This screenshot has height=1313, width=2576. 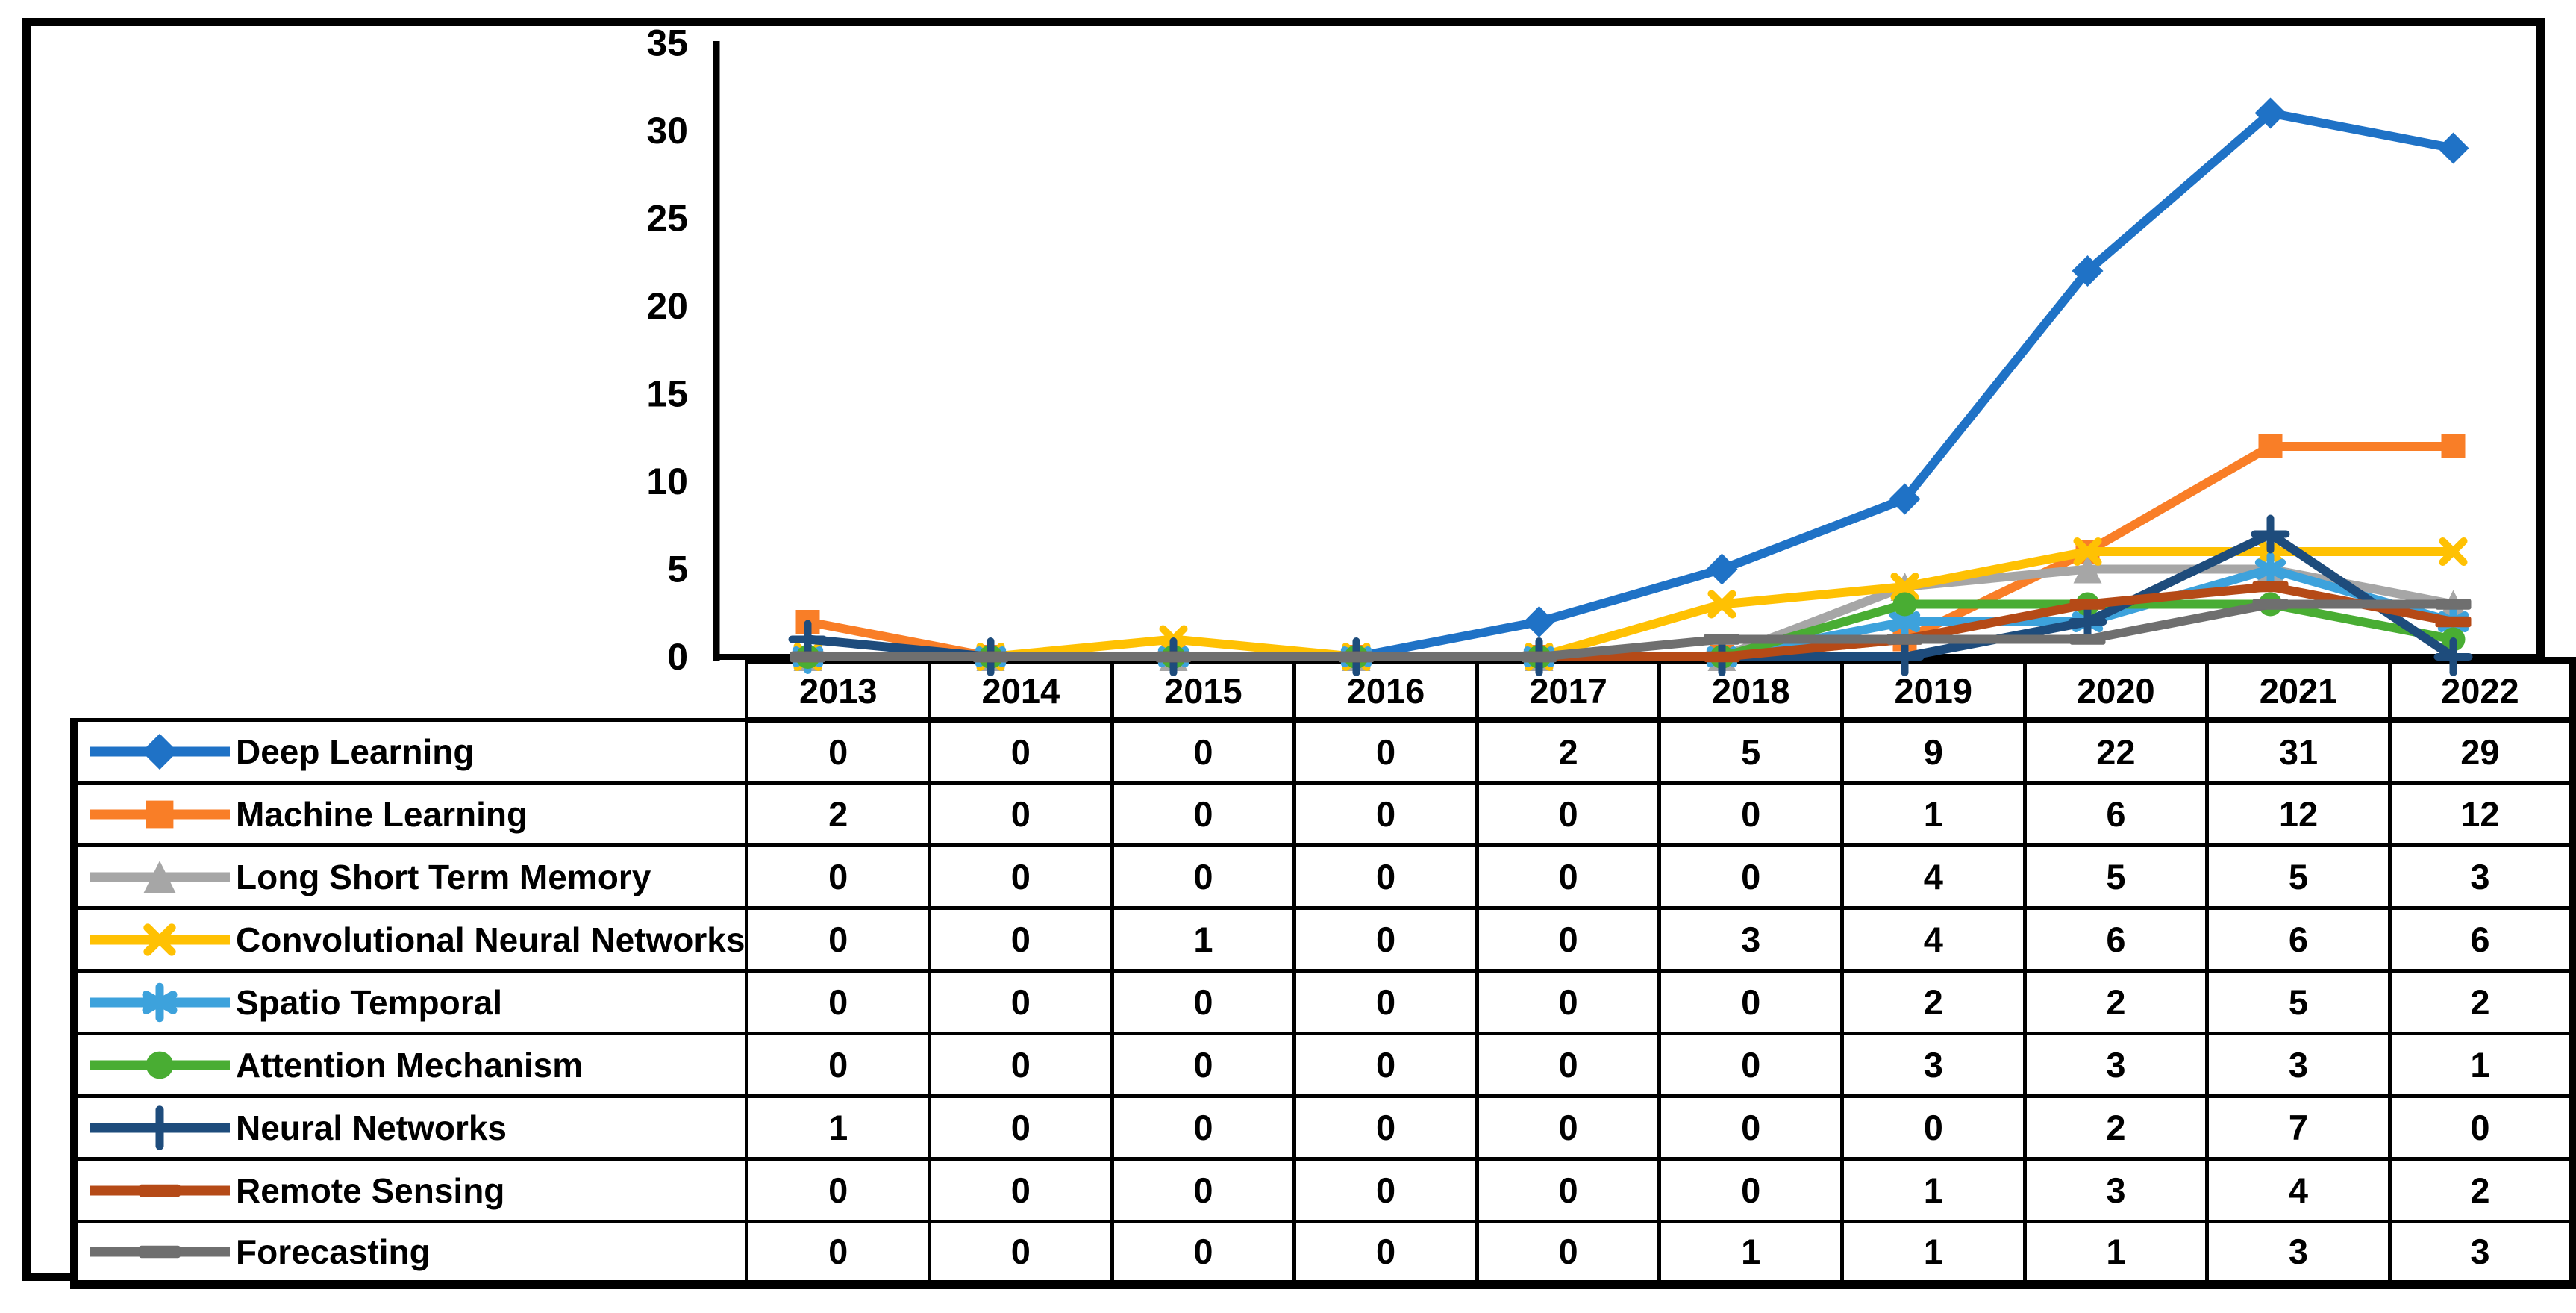 I want to click on value-cell: 29, so click(x=2481, y=751).